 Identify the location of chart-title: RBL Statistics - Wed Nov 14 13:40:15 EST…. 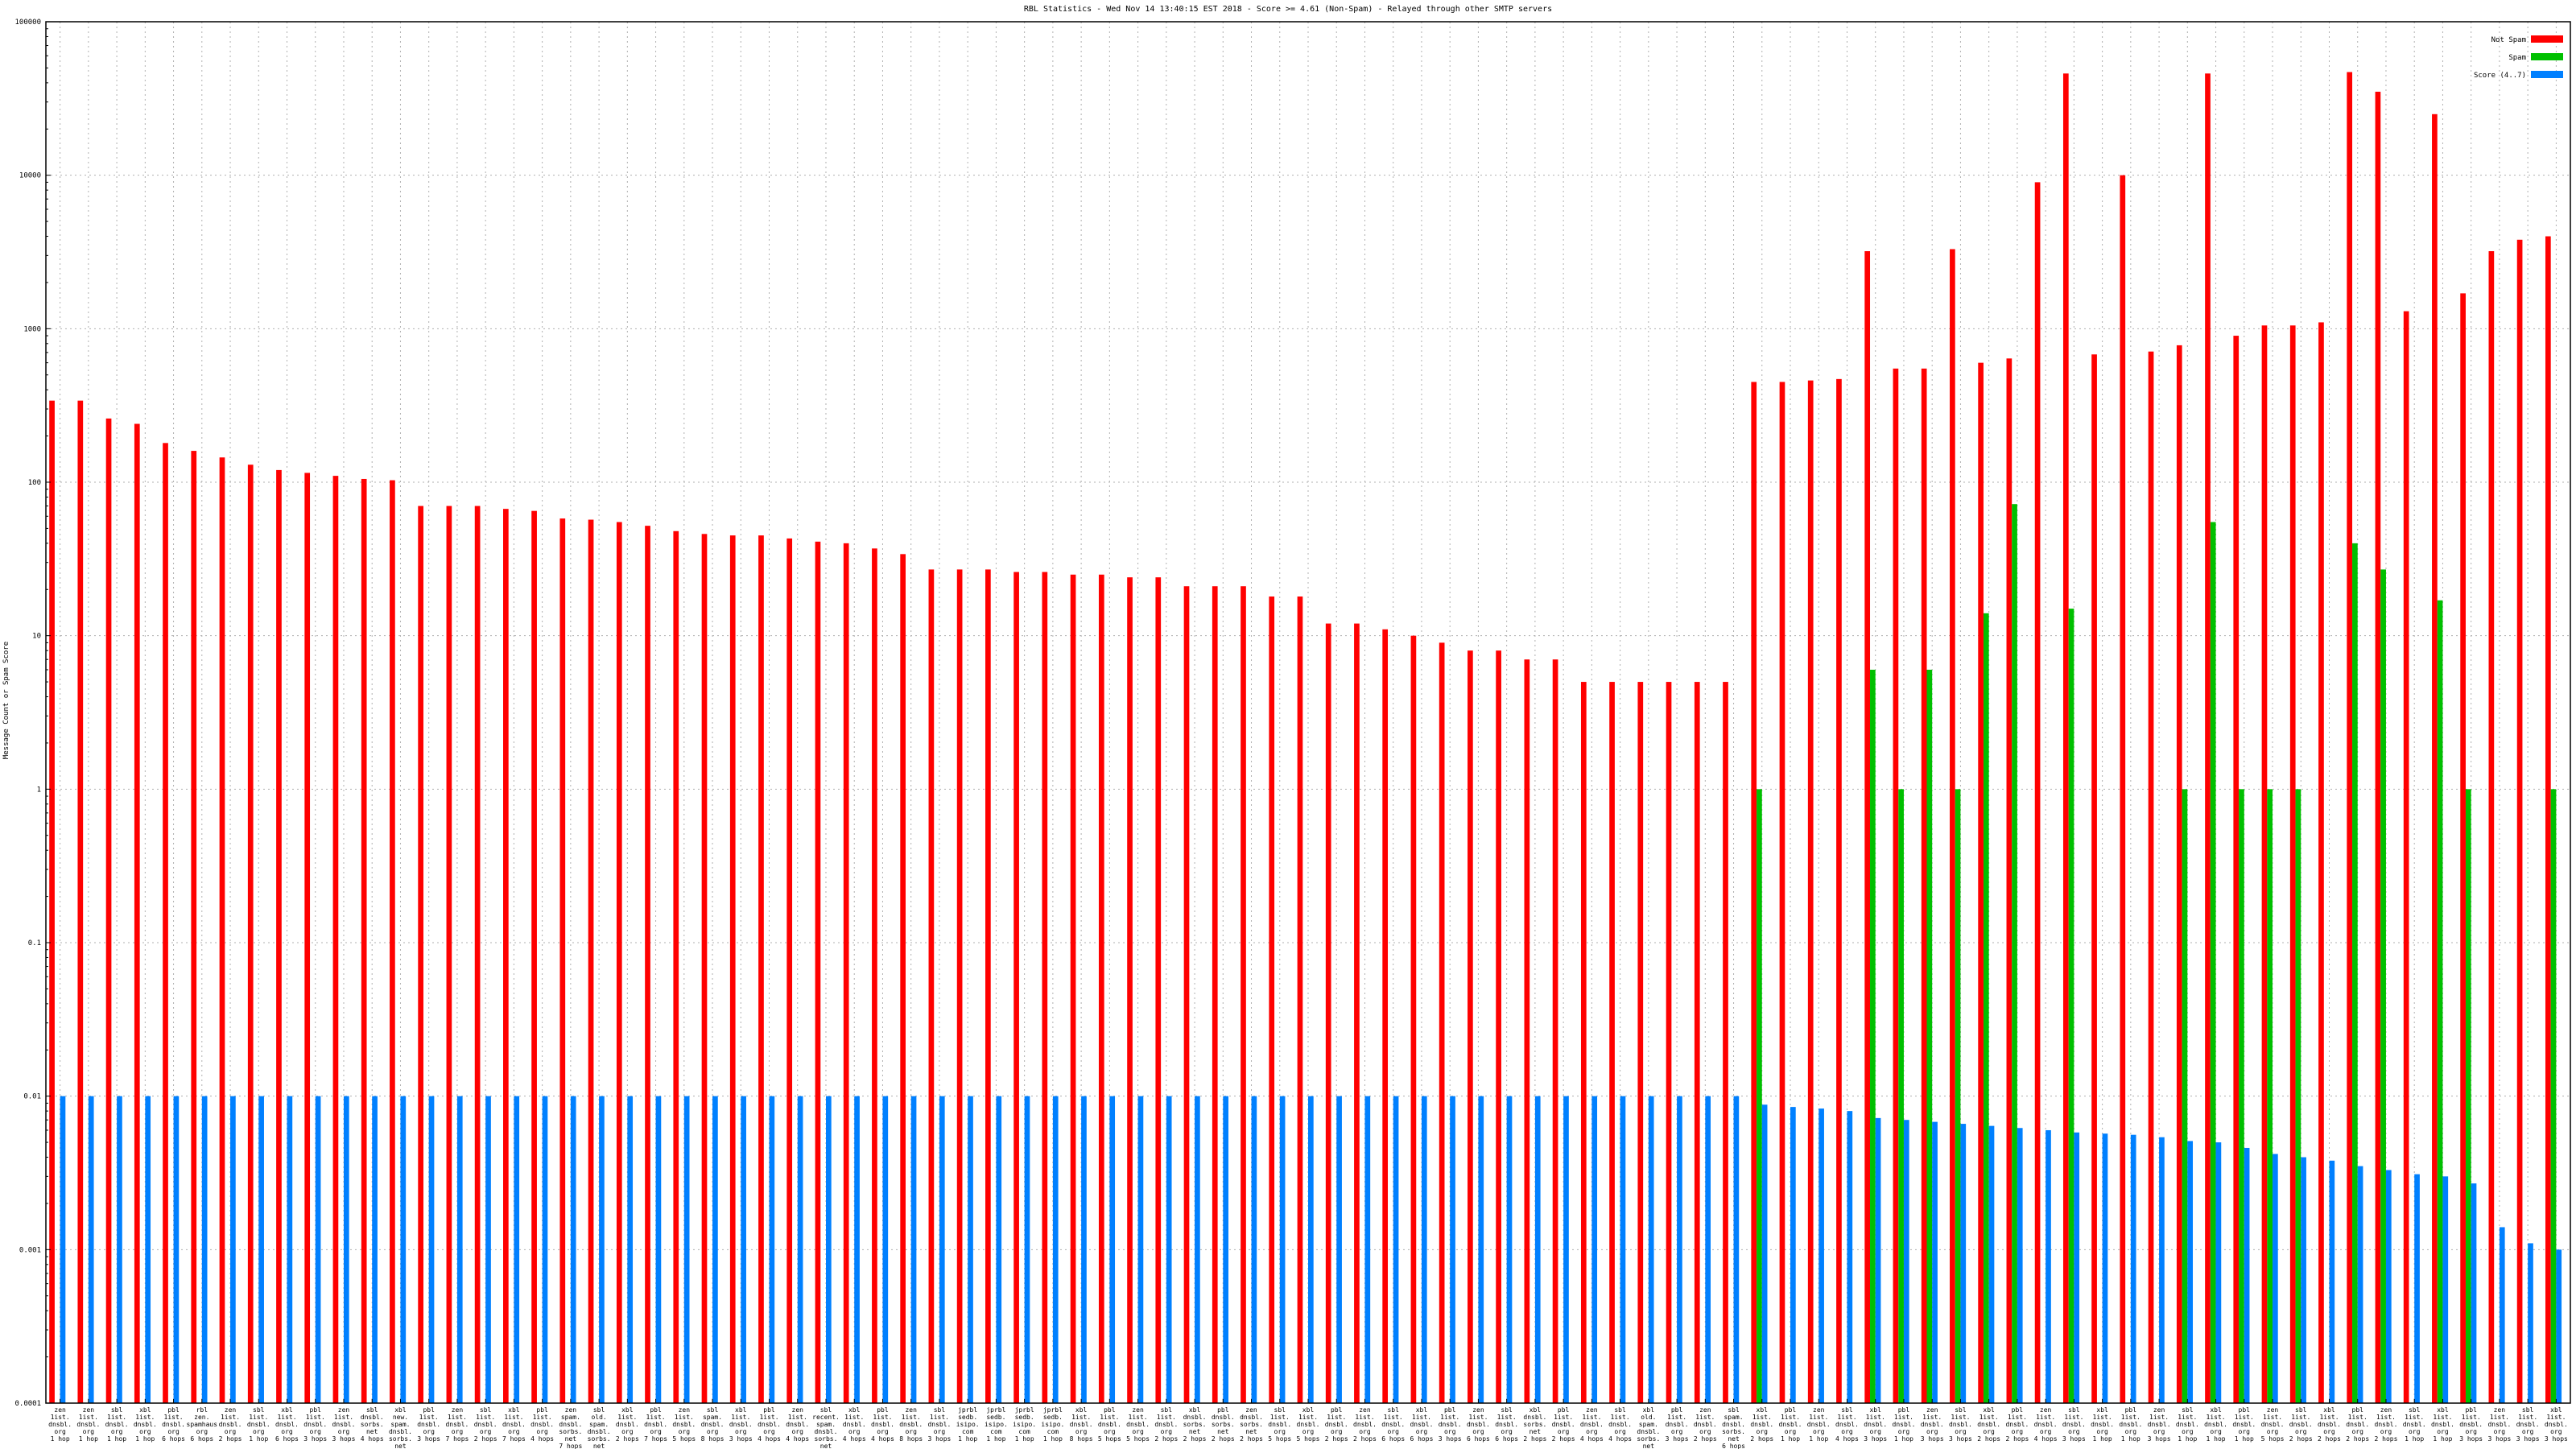
(1288, 9).